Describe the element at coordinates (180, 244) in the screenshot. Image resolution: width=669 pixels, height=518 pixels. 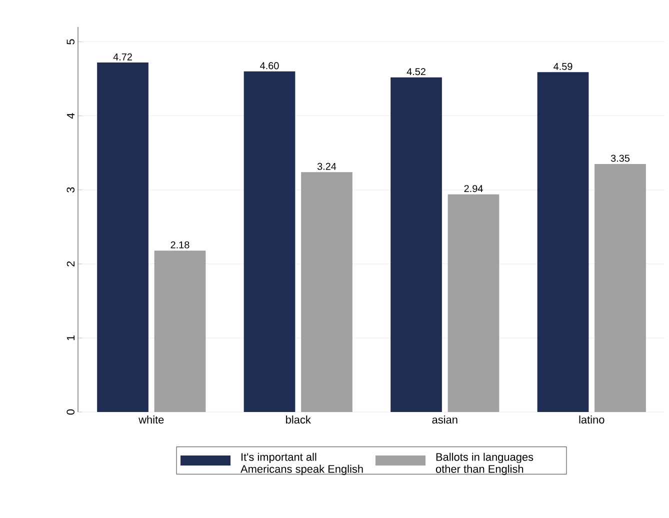
I see `data-label: 2.18` at that location.